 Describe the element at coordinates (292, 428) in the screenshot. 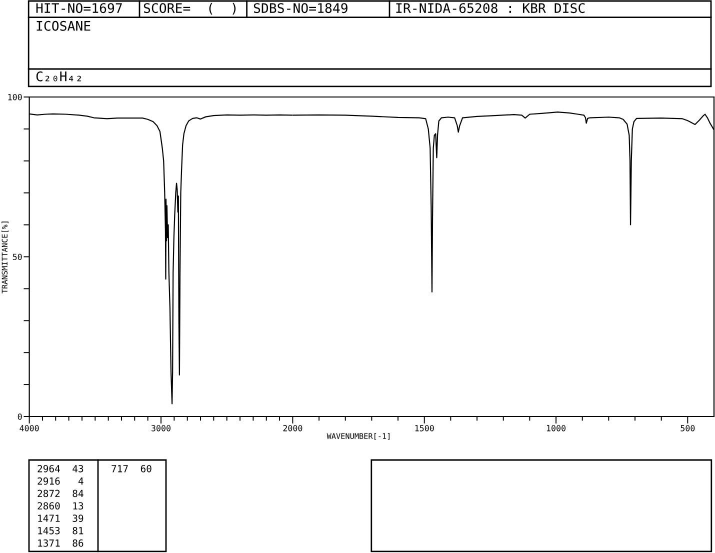

I see `x-tick-label: 2000` at that location.